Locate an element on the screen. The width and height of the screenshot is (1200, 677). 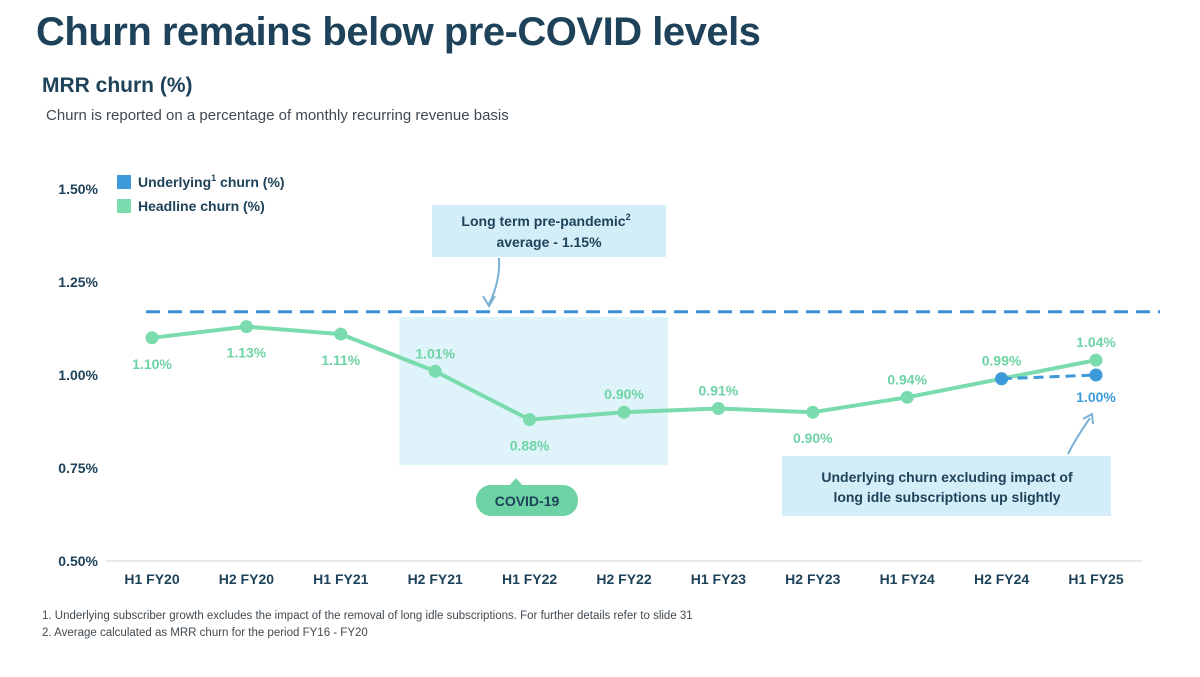
x-tick-label: H2 FY23 is located at coordinates (812, 579).